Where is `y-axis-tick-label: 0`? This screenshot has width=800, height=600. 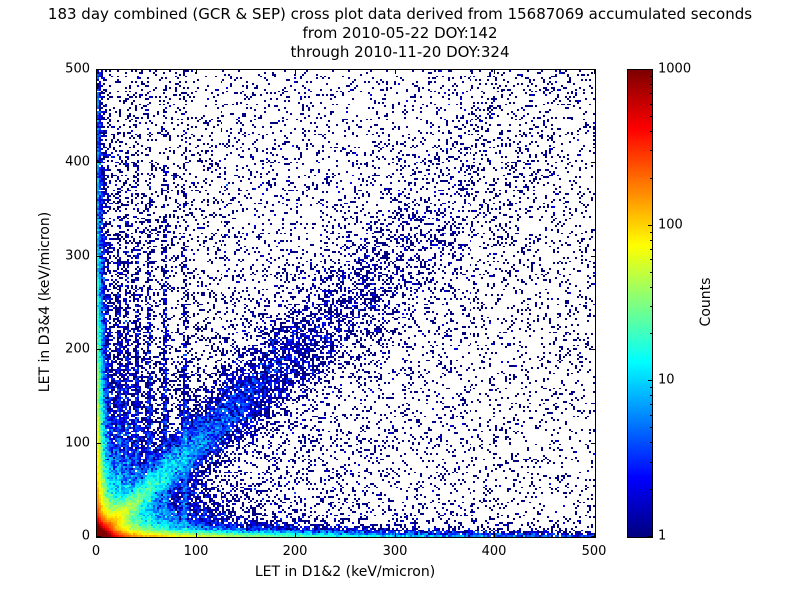 y-axis-tick-label: 0 is located at coordinates (85, 536).